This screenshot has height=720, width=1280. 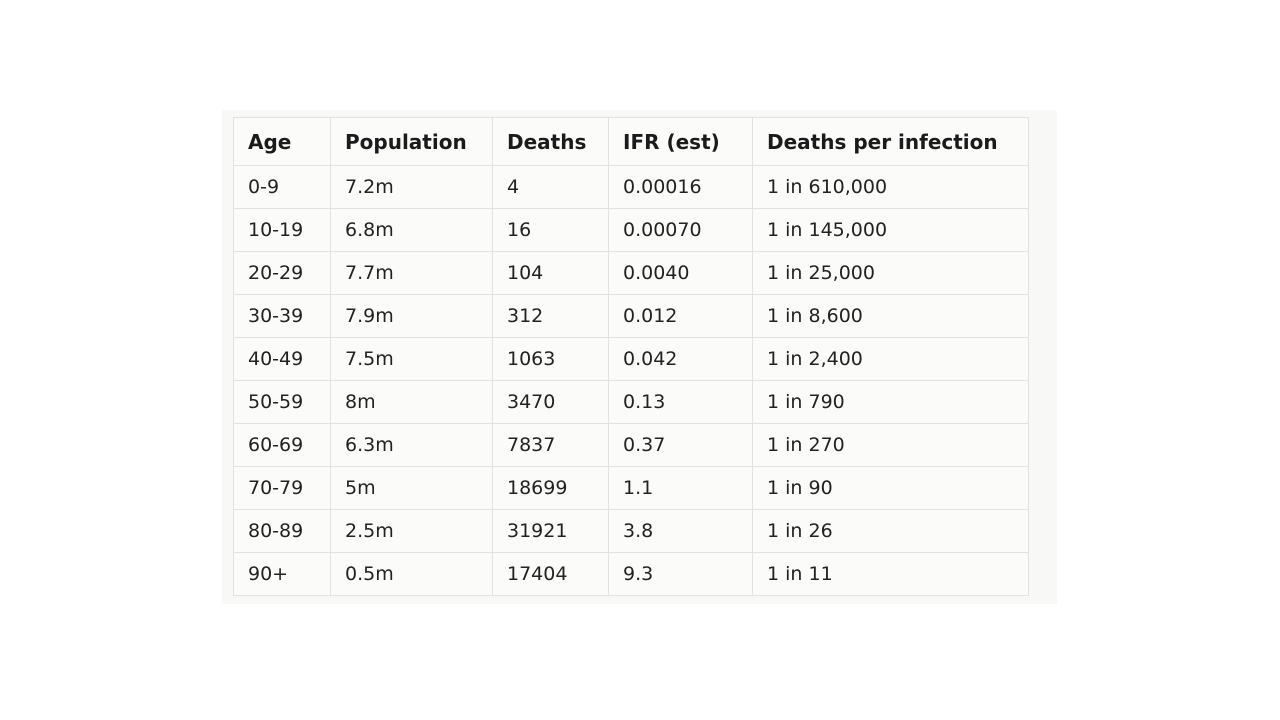 I want to click on table-cell: 1 in 90, so click(x=890, y=488).